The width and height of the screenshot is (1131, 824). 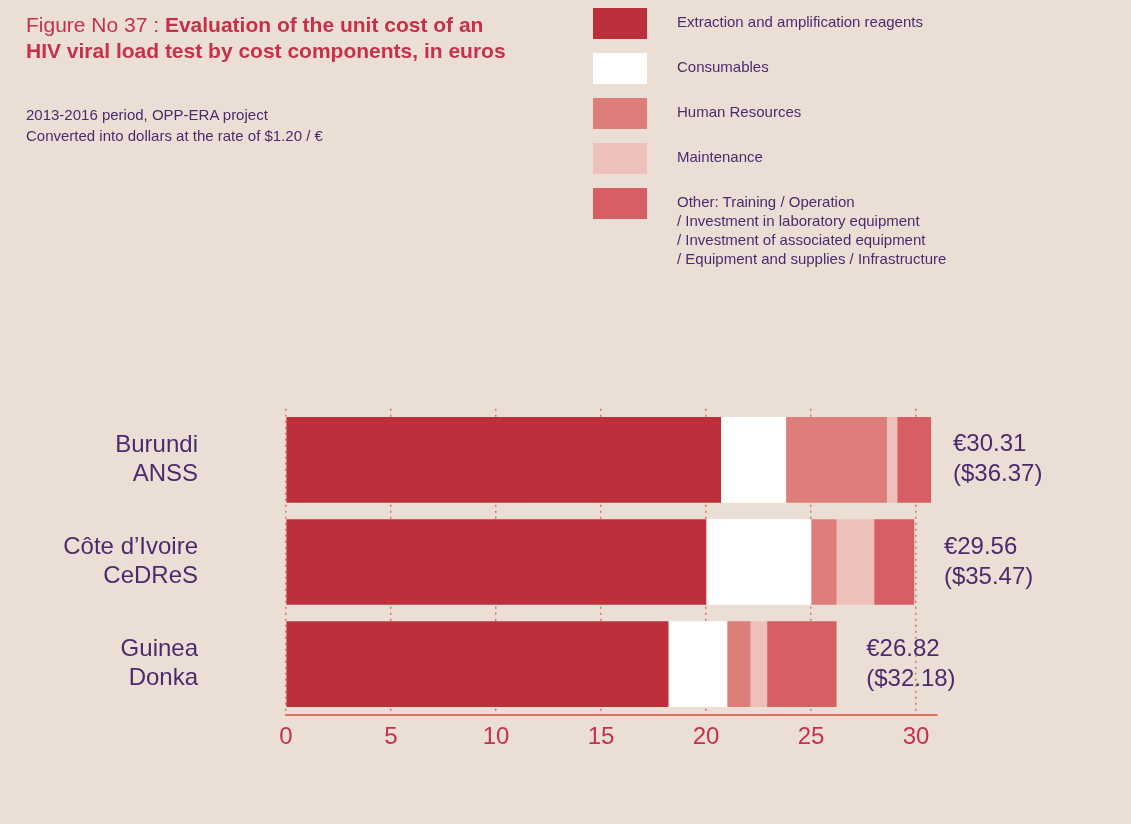 I want to click on x-tick-label: 20, so click(x=706, y=736).